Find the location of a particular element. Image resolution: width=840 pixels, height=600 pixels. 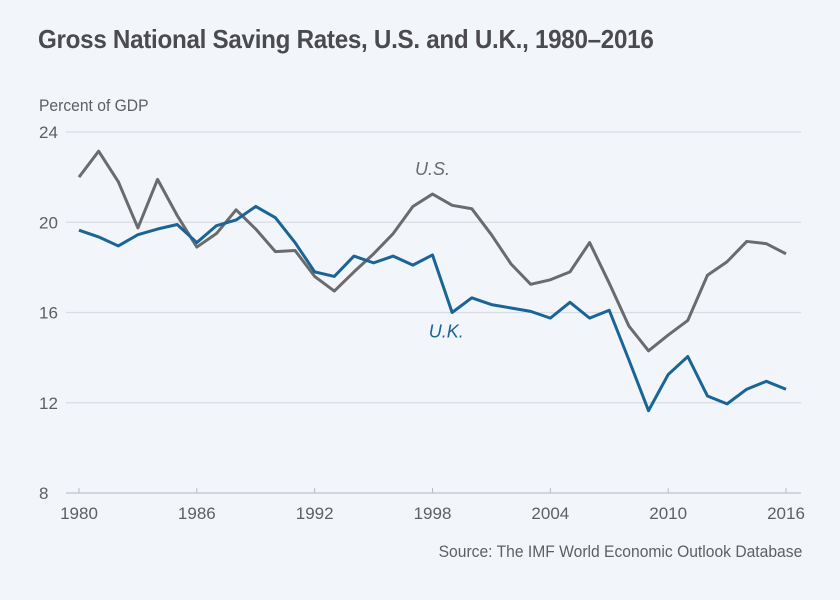

y-tick-label: 12 is located at coordinates (48, 403).